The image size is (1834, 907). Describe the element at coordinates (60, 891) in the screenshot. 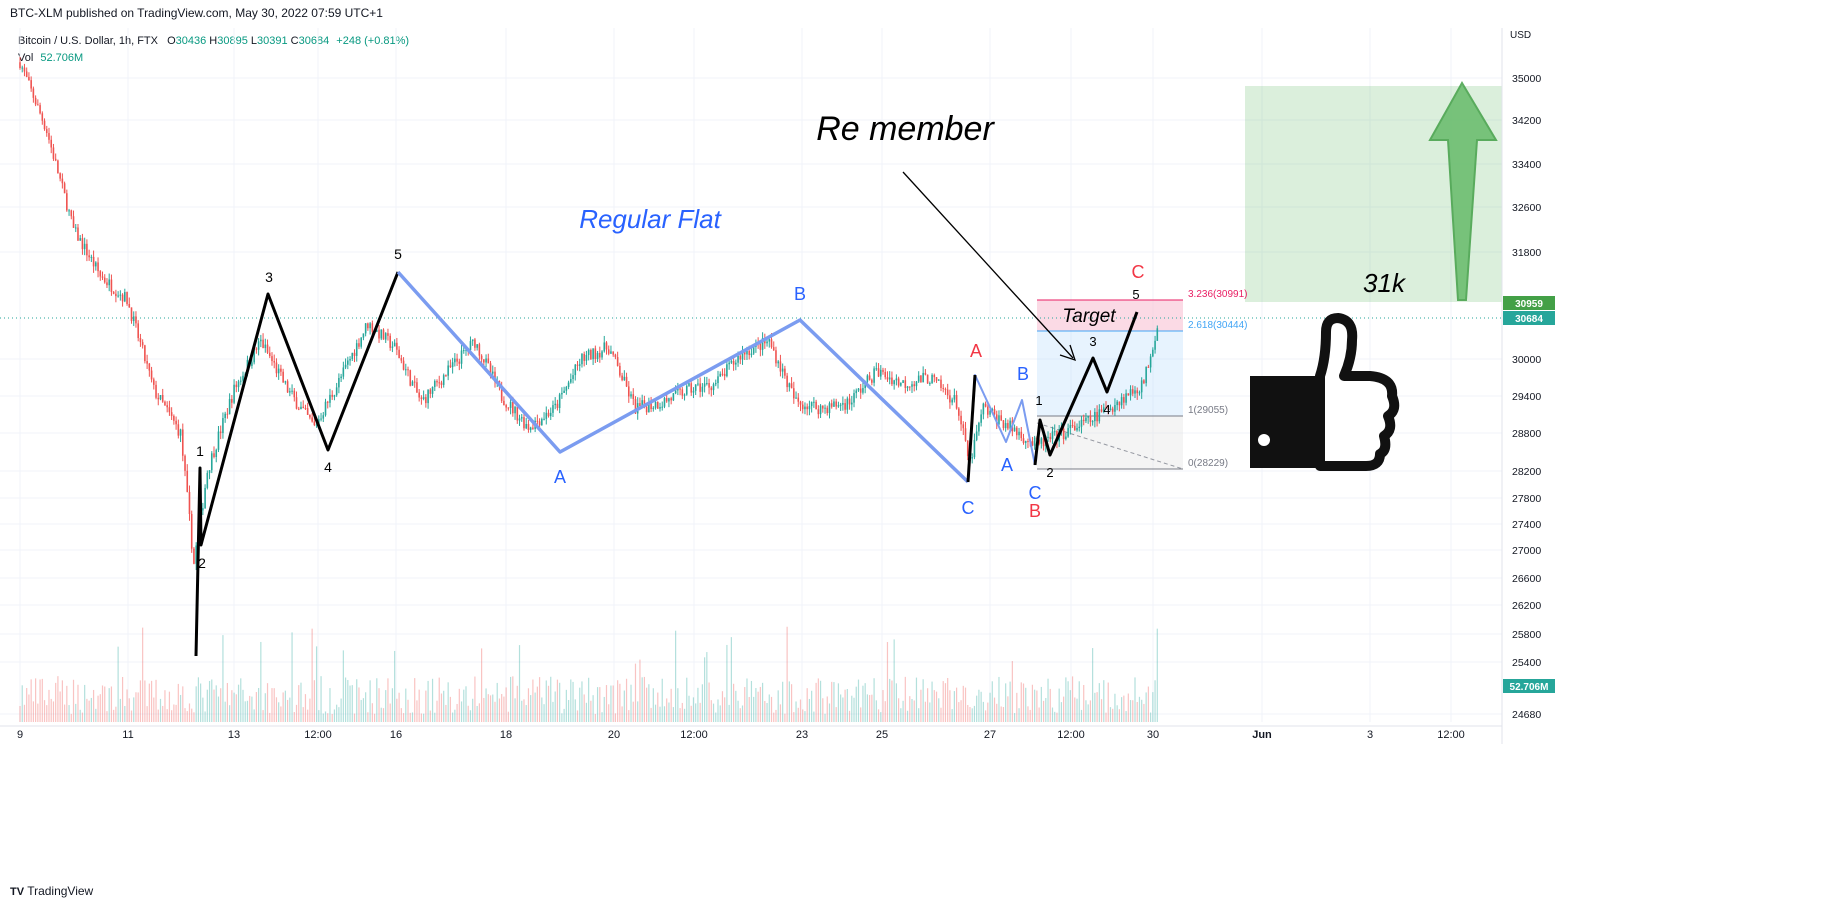

I see `brand-name: TradingView` at that location.